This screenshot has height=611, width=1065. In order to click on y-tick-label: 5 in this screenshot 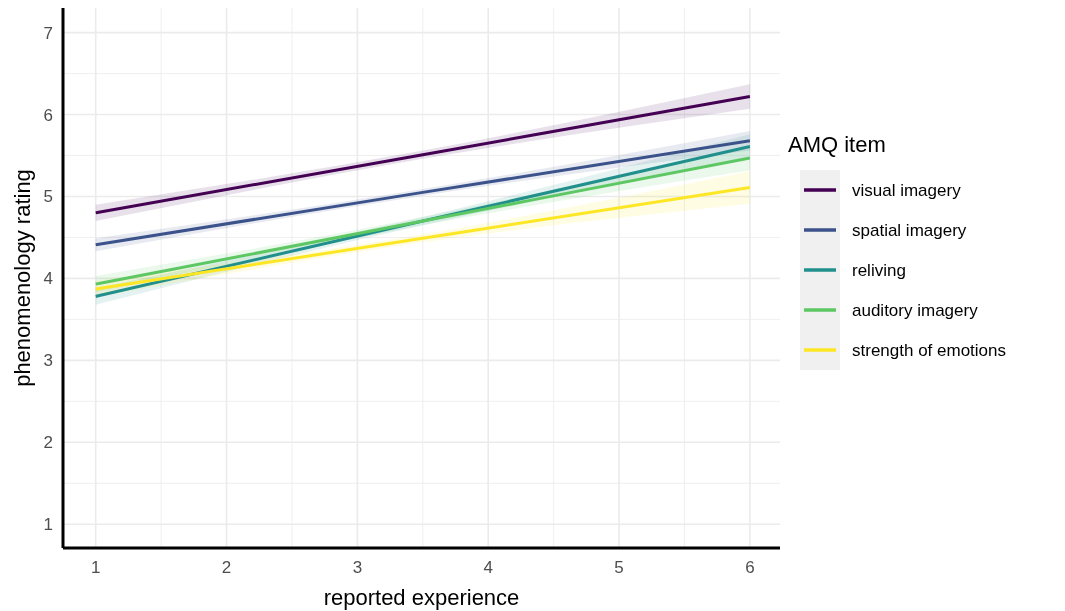, I will do `click(48, 197)`.